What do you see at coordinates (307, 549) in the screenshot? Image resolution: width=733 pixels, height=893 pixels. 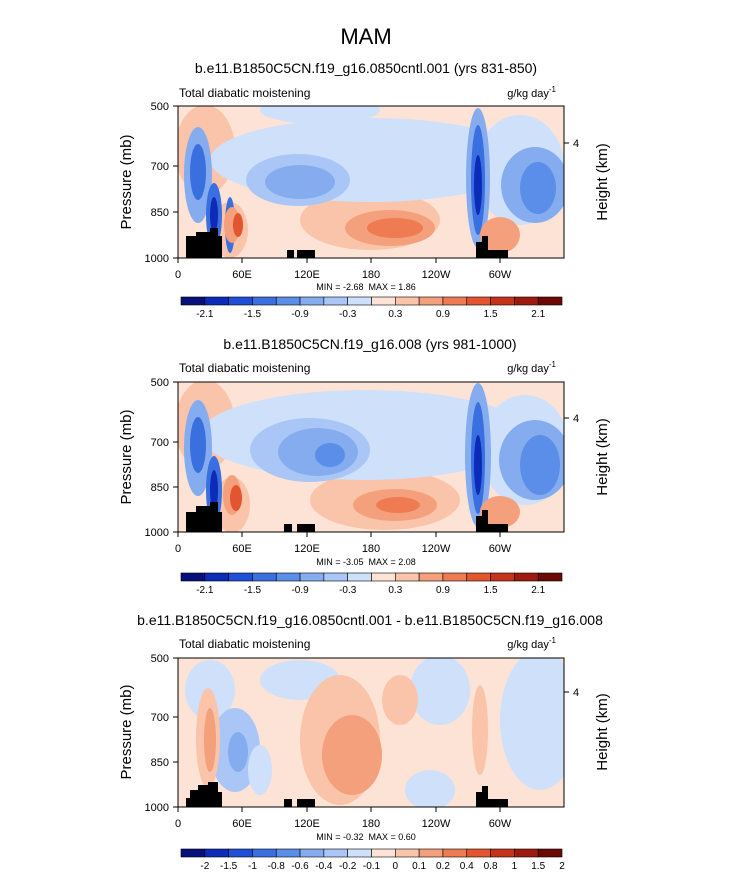 I see `panel-2-xtick-120e: 120E` at bounding box center [307, 549].